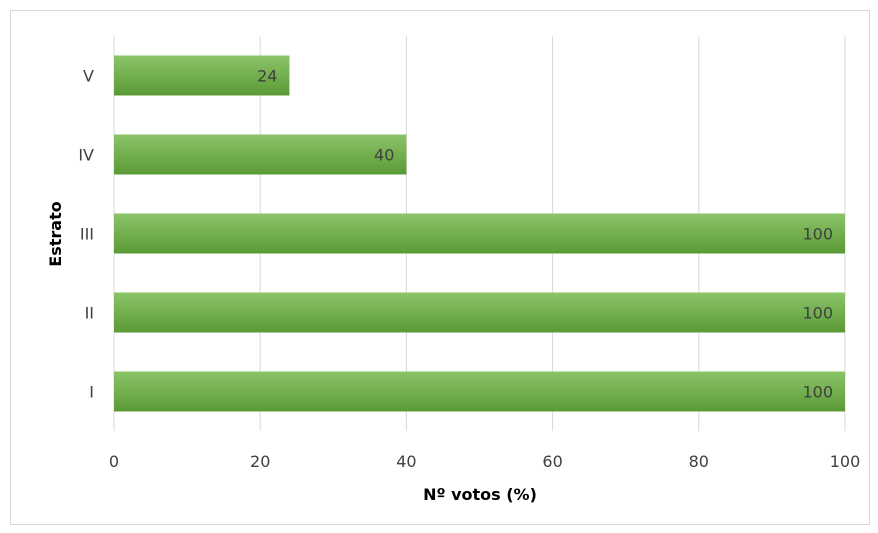 This screenshot has height=533, width=878. What do you see at coordinates (260, 154) in the screenshot?
I see `bar-IV` at bounding box center [260, 154].